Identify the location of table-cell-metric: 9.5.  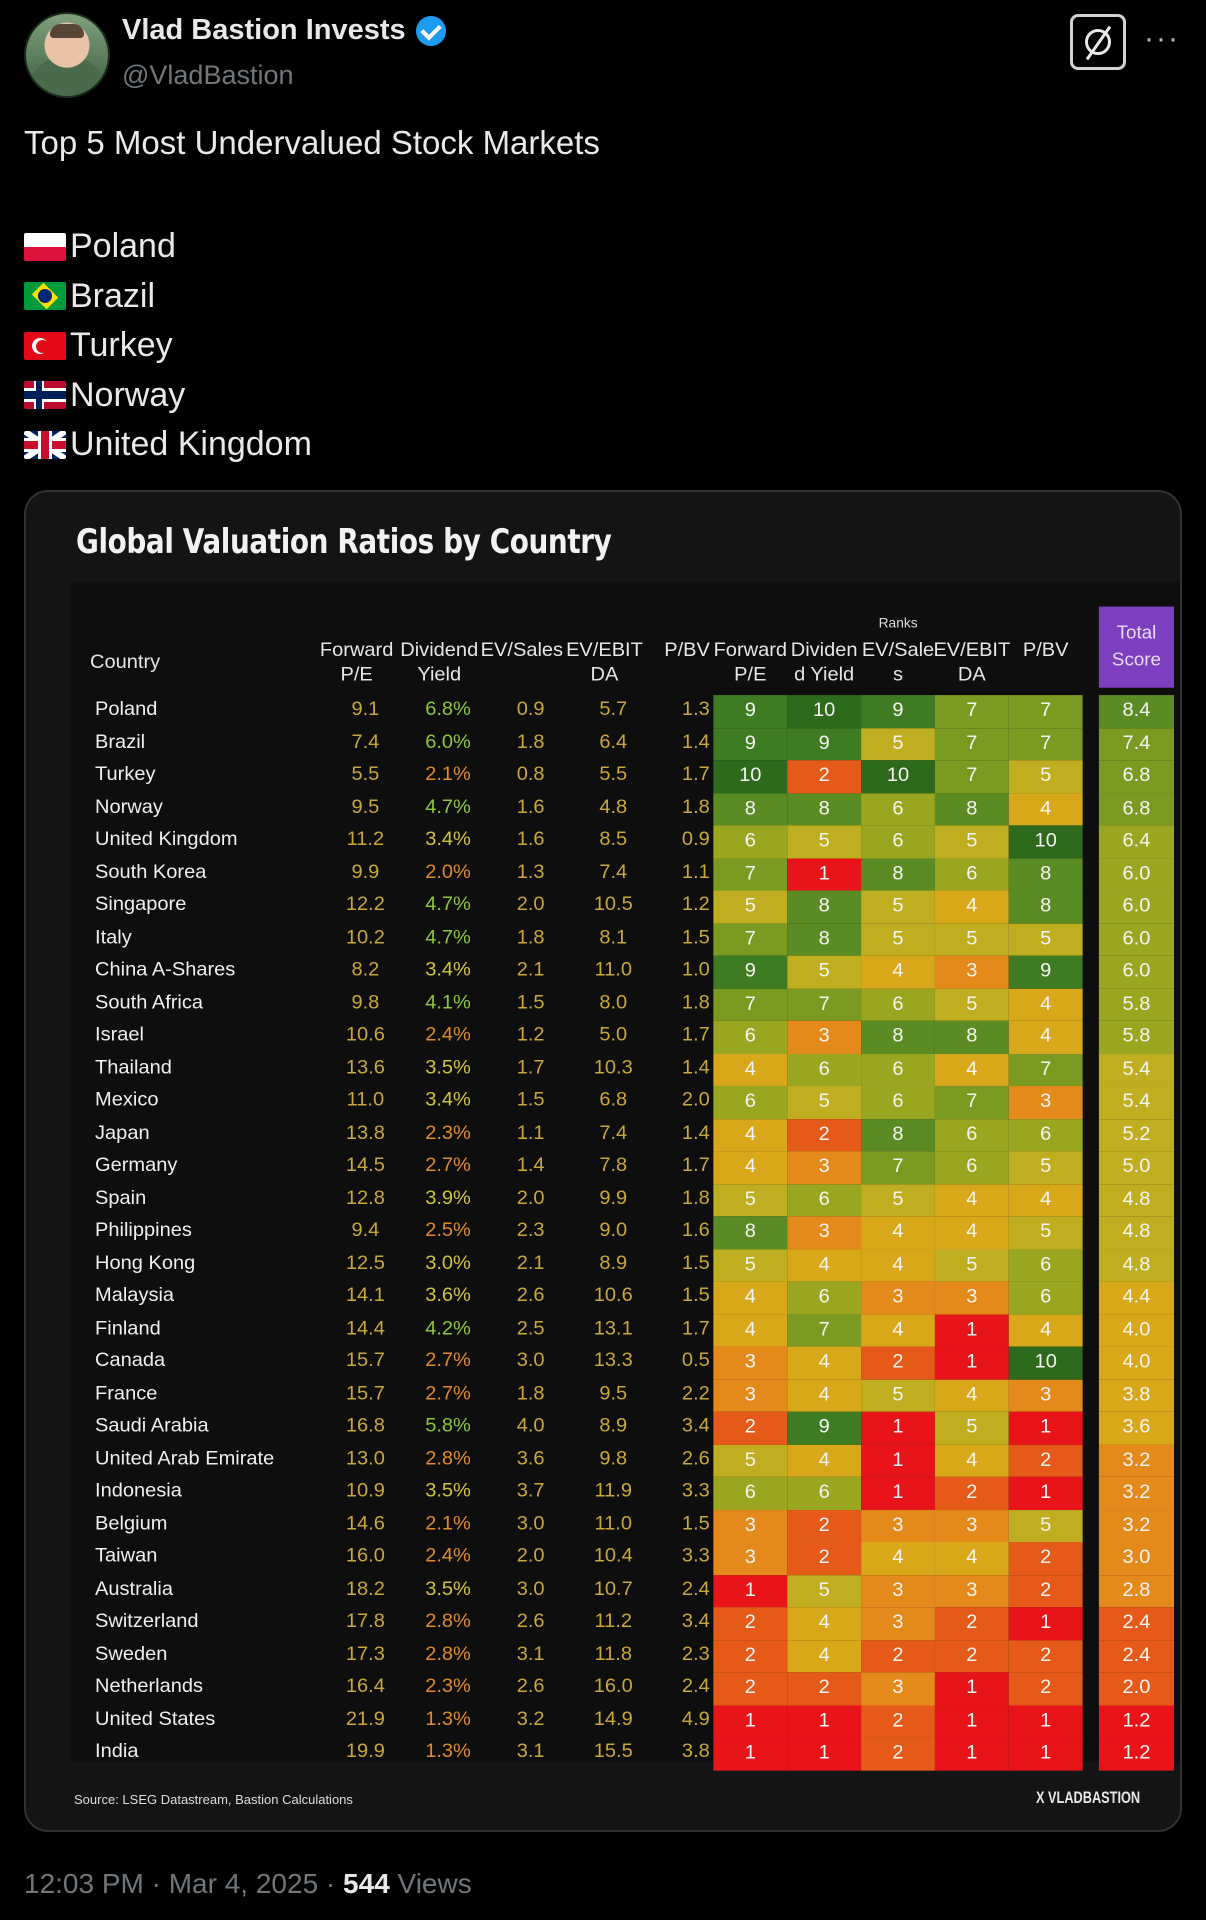
(365, 807).